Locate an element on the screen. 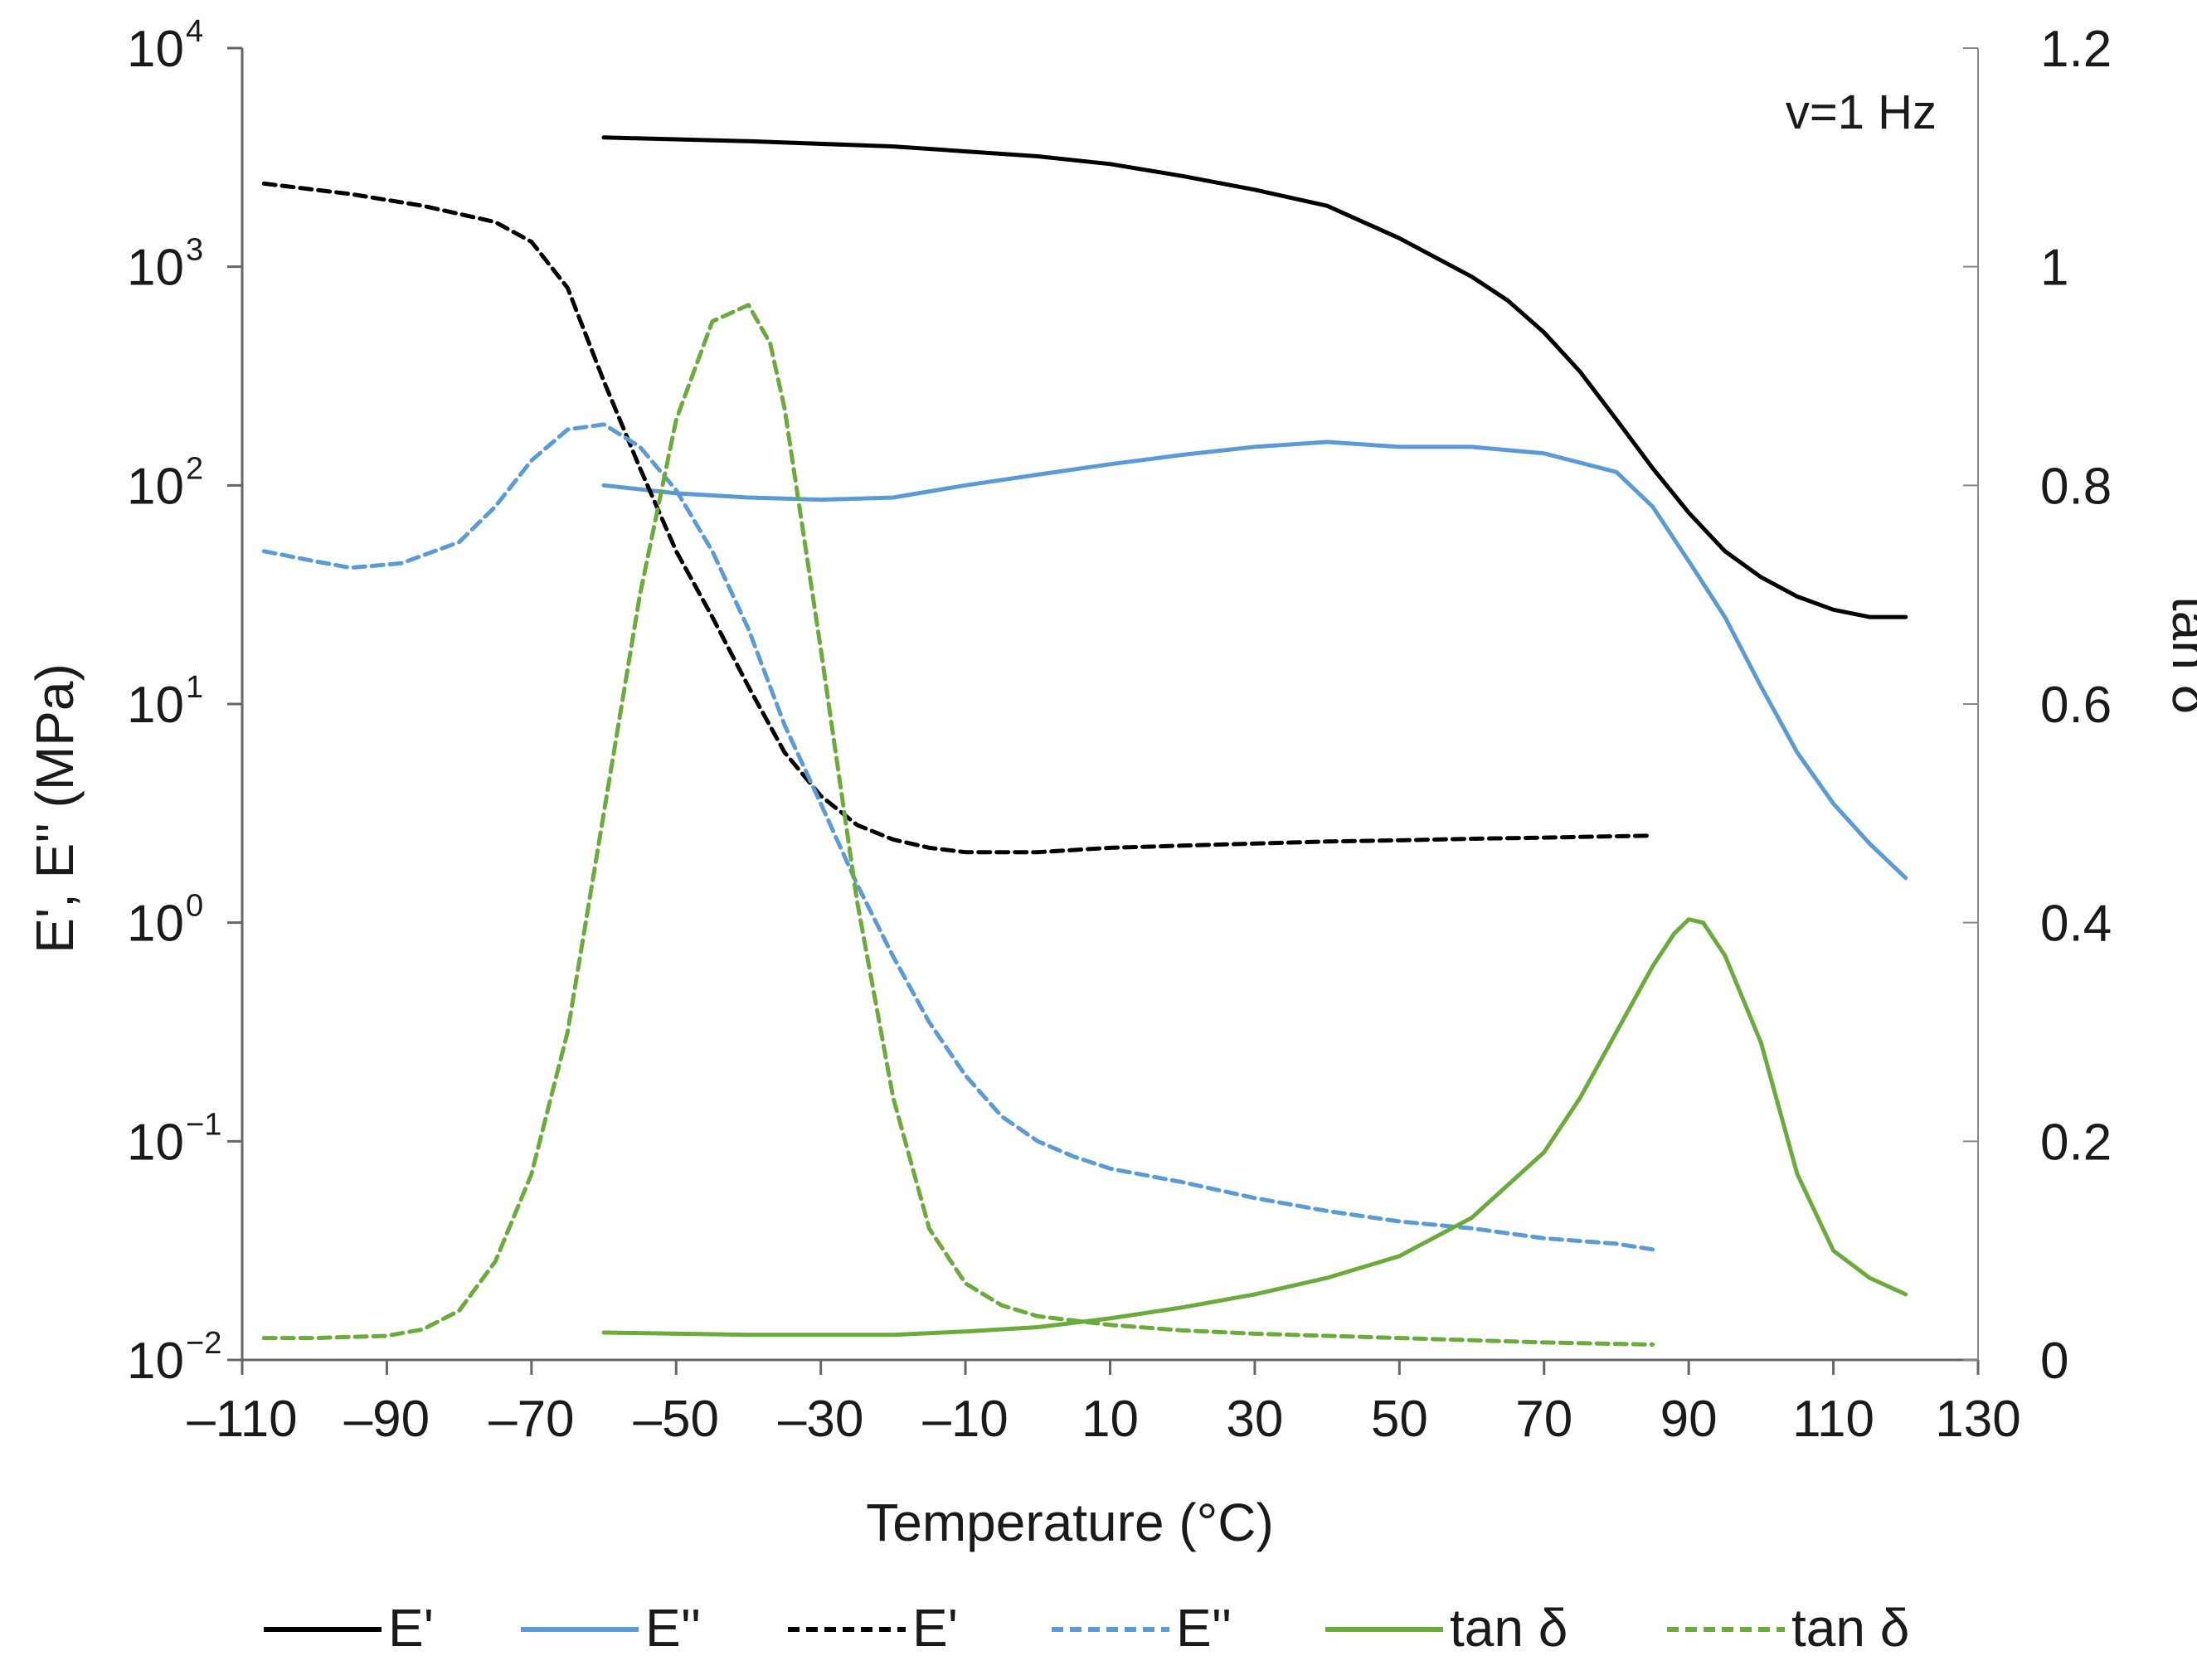  legend: E' E'' E' E'' tan δ tan δ is located at coordinates (1086, 1628).